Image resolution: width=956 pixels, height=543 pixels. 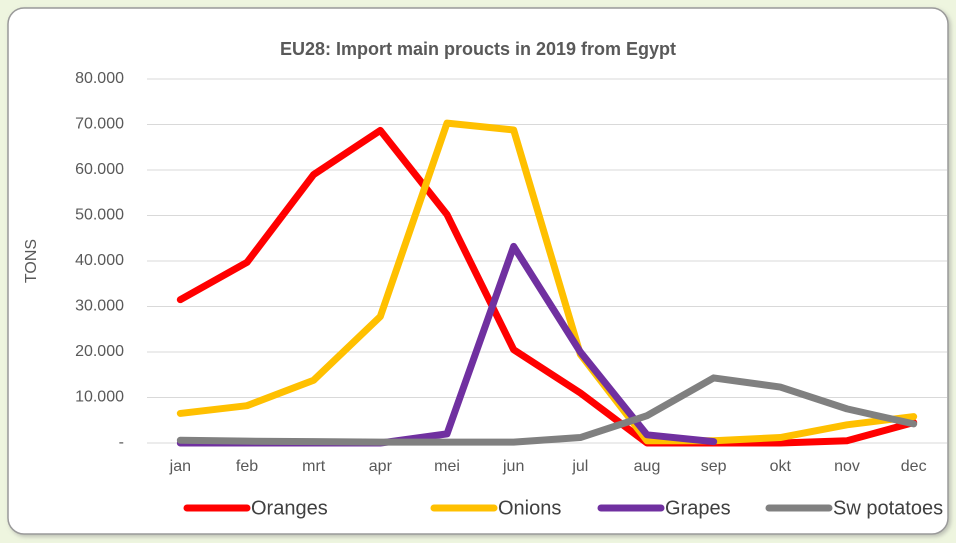 I want to click on series-line, so click(x=547, y=410).